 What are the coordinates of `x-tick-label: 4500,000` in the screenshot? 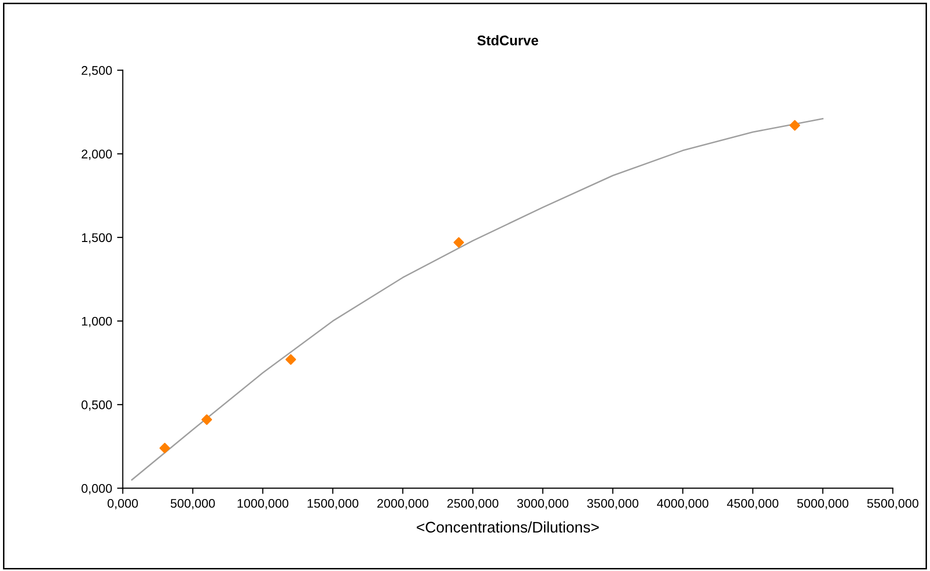 It's located at (752, 504).